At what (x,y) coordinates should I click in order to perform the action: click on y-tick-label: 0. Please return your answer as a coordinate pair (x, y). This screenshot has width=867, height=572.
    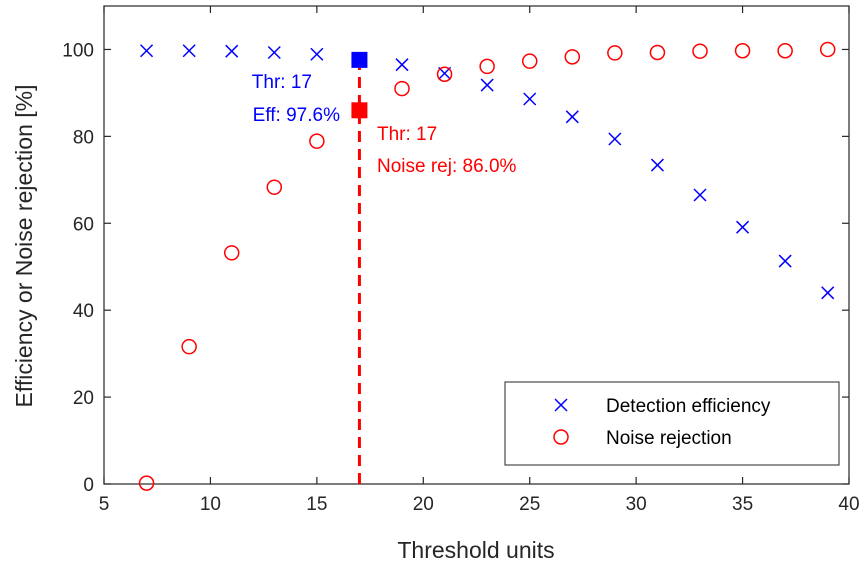
    Looking at the image, I should click on (88, 485).